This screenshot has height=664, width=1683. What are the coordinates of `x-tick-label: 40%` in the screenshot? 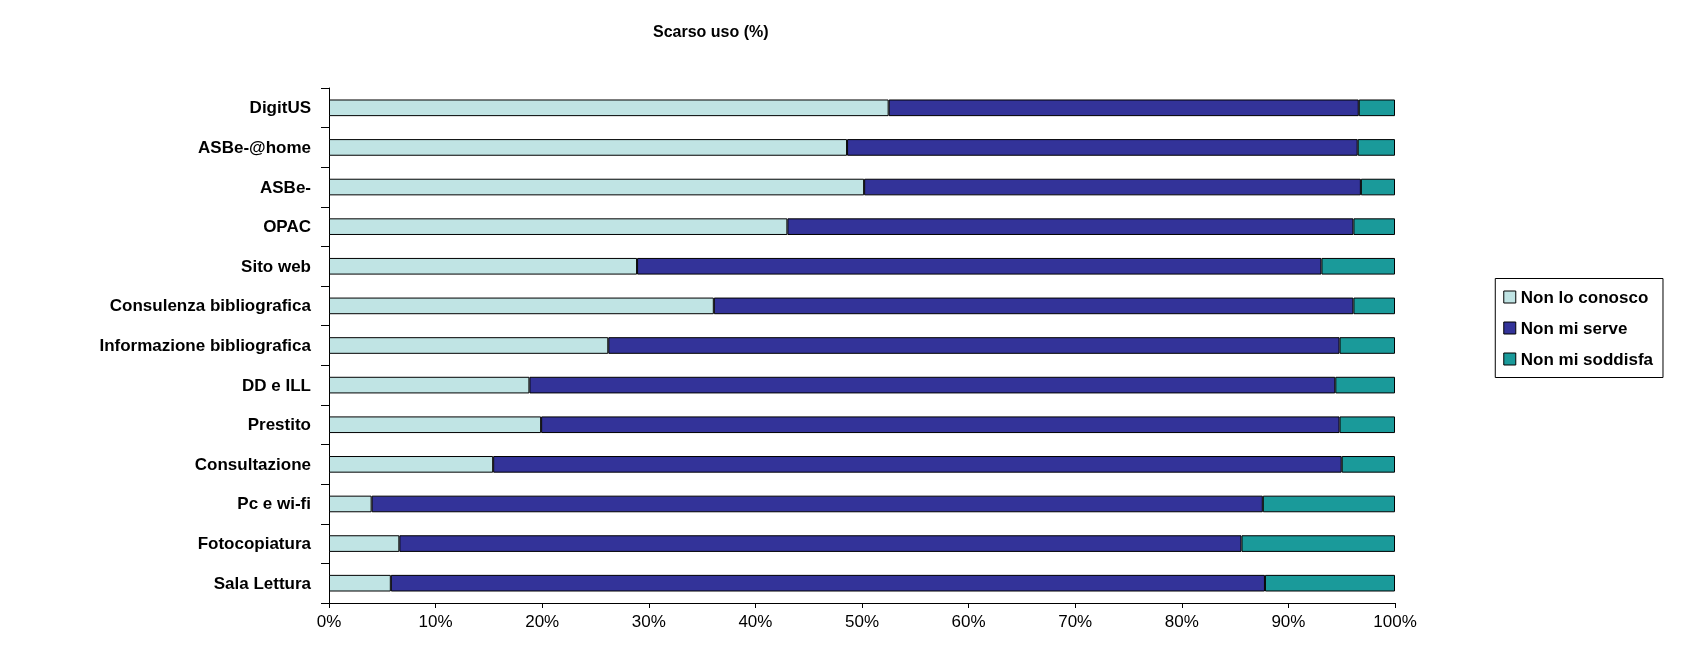 It's located at (755, 621).